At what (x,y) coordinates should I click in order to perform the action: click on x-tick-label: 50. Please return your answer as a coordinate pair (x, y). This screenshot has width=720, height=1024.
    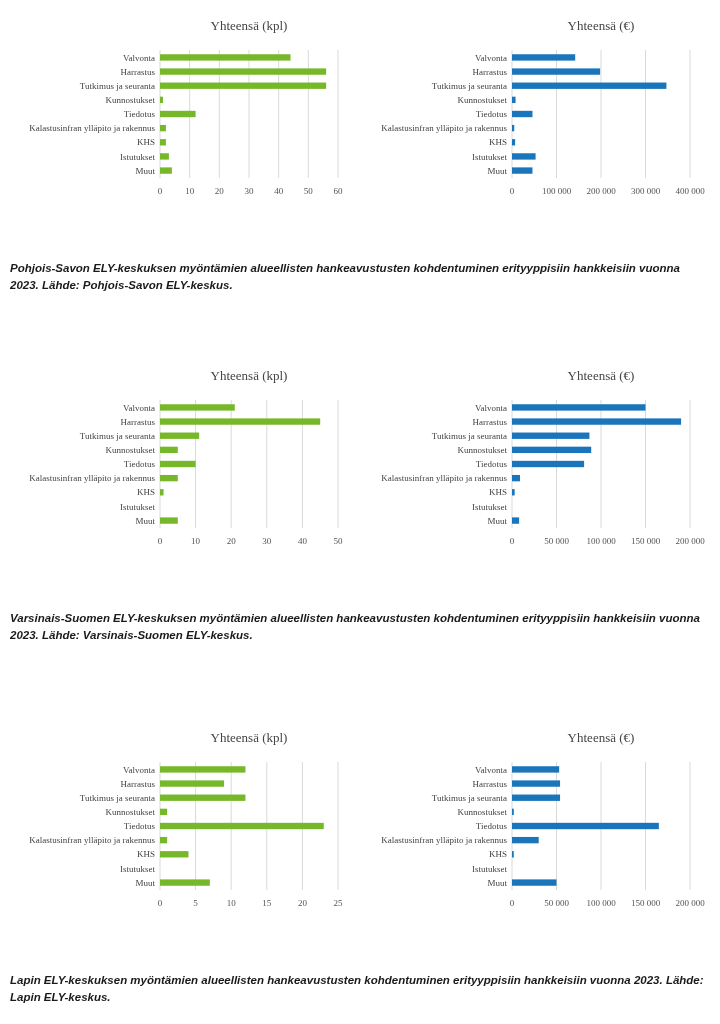
    Looking at the image, I should click on (338, 541).